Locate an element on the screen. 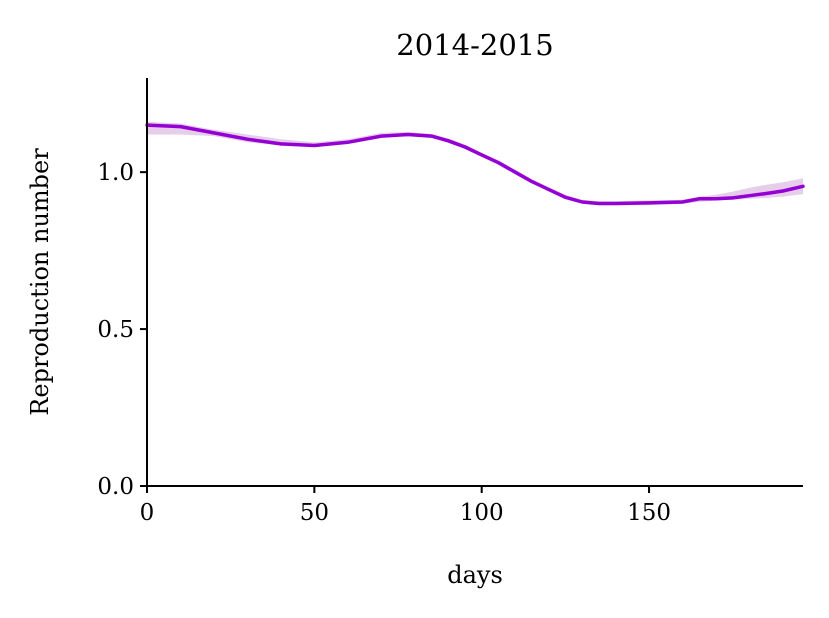  x-tick-label: 100 is located at coordinates (482, 513).